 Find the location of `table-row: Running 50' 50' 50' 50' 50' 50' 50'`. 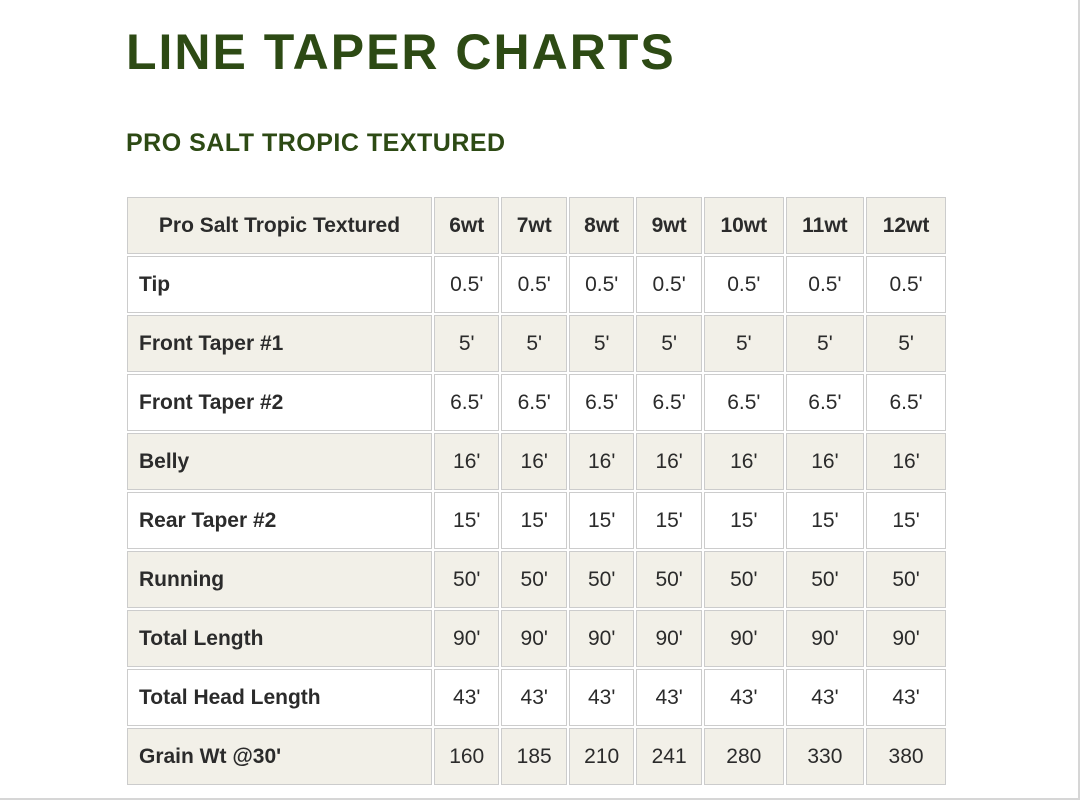

table-row: Running 50' 50' 50' 50' 50' 50' 50' is located at coordinates (536, 579).